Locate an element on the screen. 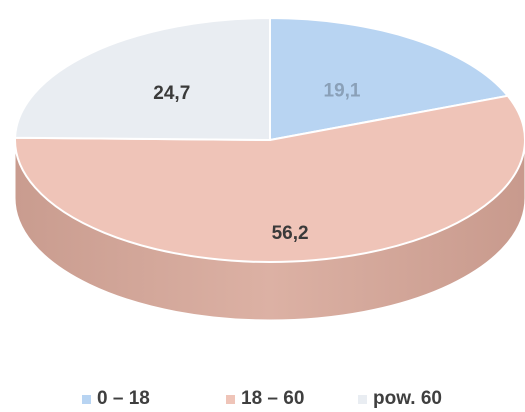 The height and width of the screenshot is (412, 525). data-label-0-18: 19,1 is located at coordinates (342, 91).